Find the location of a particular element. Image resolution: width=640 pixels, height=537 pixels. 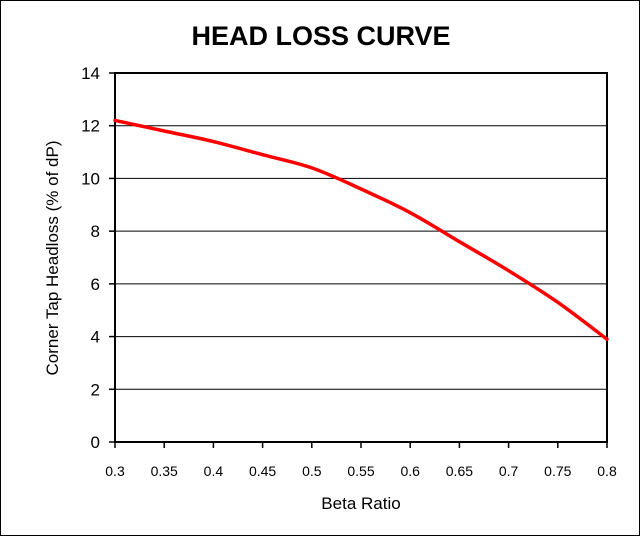

x-tick-label: 0.65 is located at coordinates (459, 471).